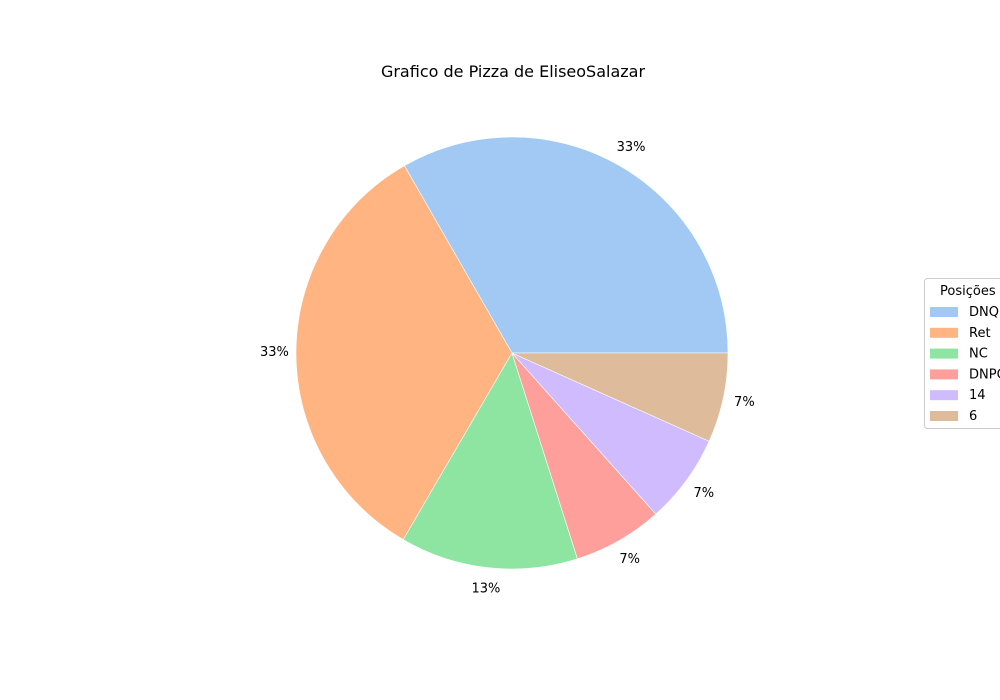 This screenshot has width=1000, height=700. I want to click on legend-swatch-nc, so click(944, 353).